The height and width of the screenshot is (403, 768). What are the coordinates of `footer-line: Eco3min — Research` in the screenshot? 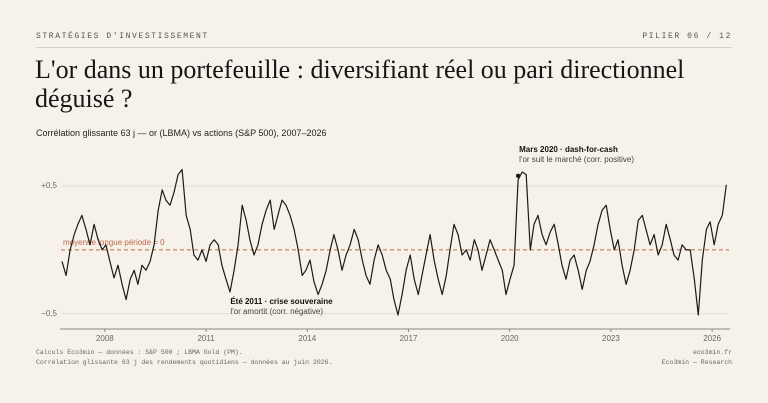 It's located at (696, 362).